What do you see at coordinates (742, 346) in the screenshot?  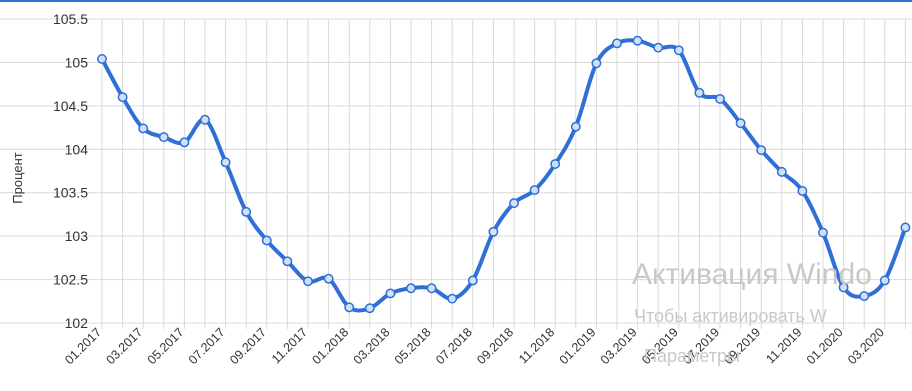 I see `x-tick-label: 09.2019` at bounding box center [742, 346].